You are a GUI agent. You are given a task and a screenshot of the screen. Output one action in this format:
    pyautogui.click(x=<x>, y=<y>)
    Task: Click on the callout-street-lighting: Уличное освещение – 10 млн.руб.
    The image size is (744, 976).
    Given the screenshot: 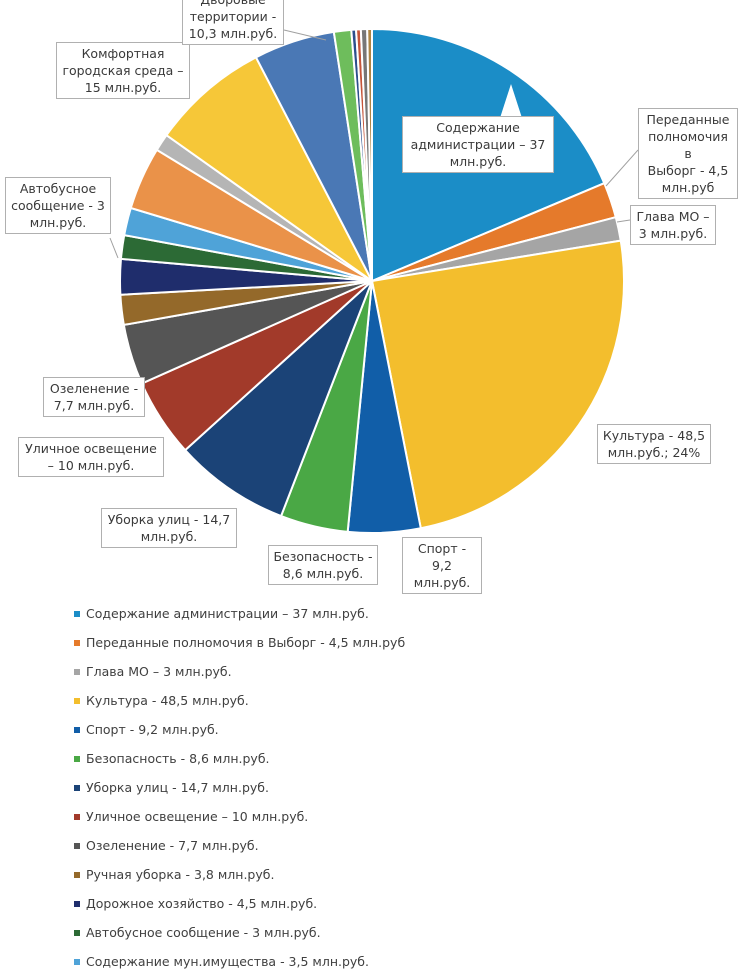 What is the action you would take?
    pyautogui.click(x=91, y=457)
    